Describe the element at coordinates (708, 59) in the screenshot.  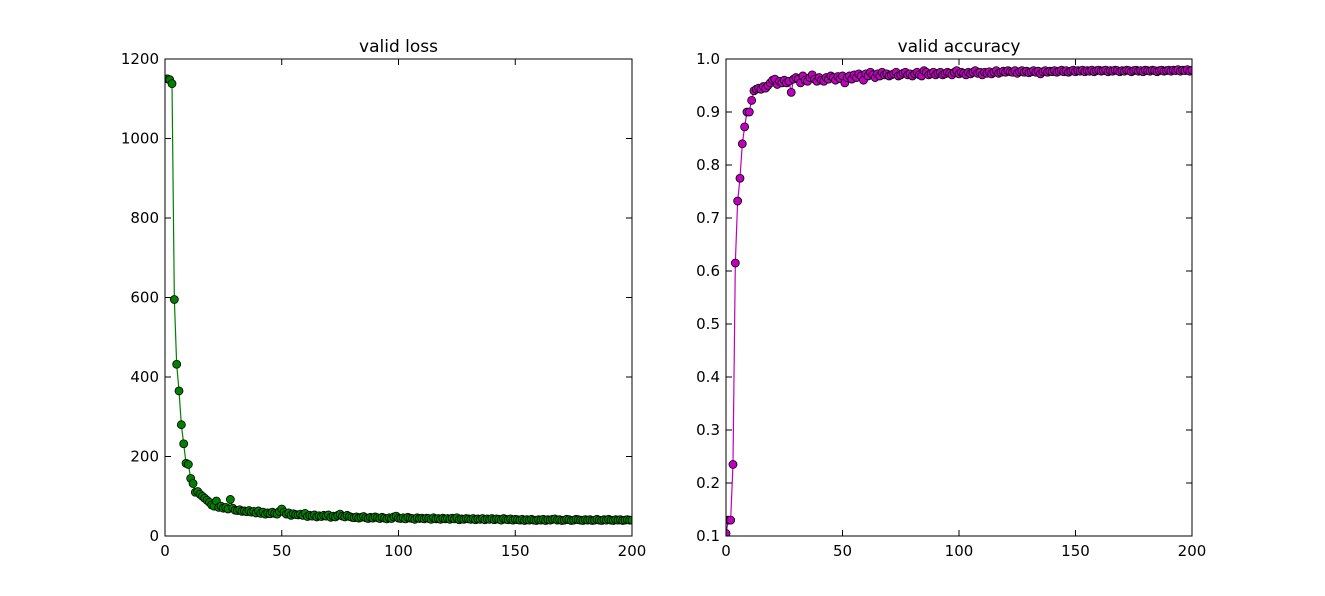
I see `y-tick-label: 1.0` at that location.